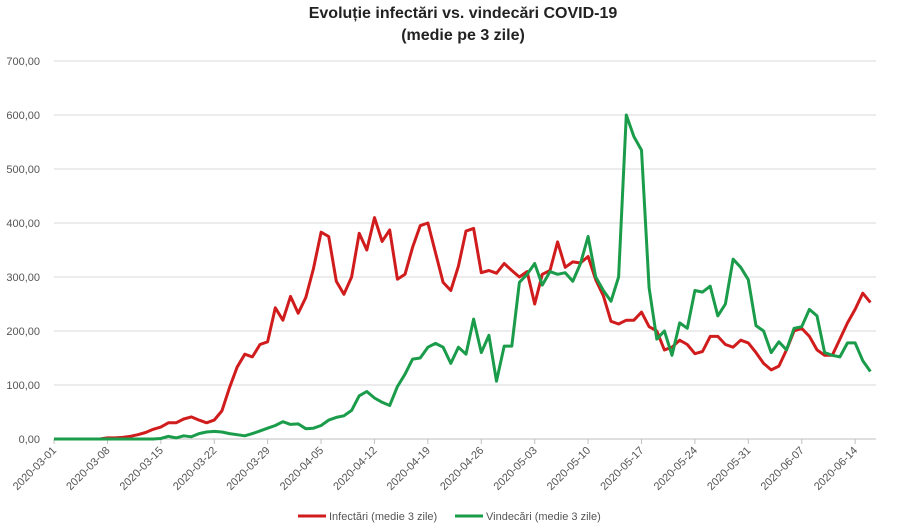 The height and width of the screenshot is (526, 897). Describe the element at coordinates (676, 469) in the screenshot. I see `x-tick-label: 2020-05-24` at that location.